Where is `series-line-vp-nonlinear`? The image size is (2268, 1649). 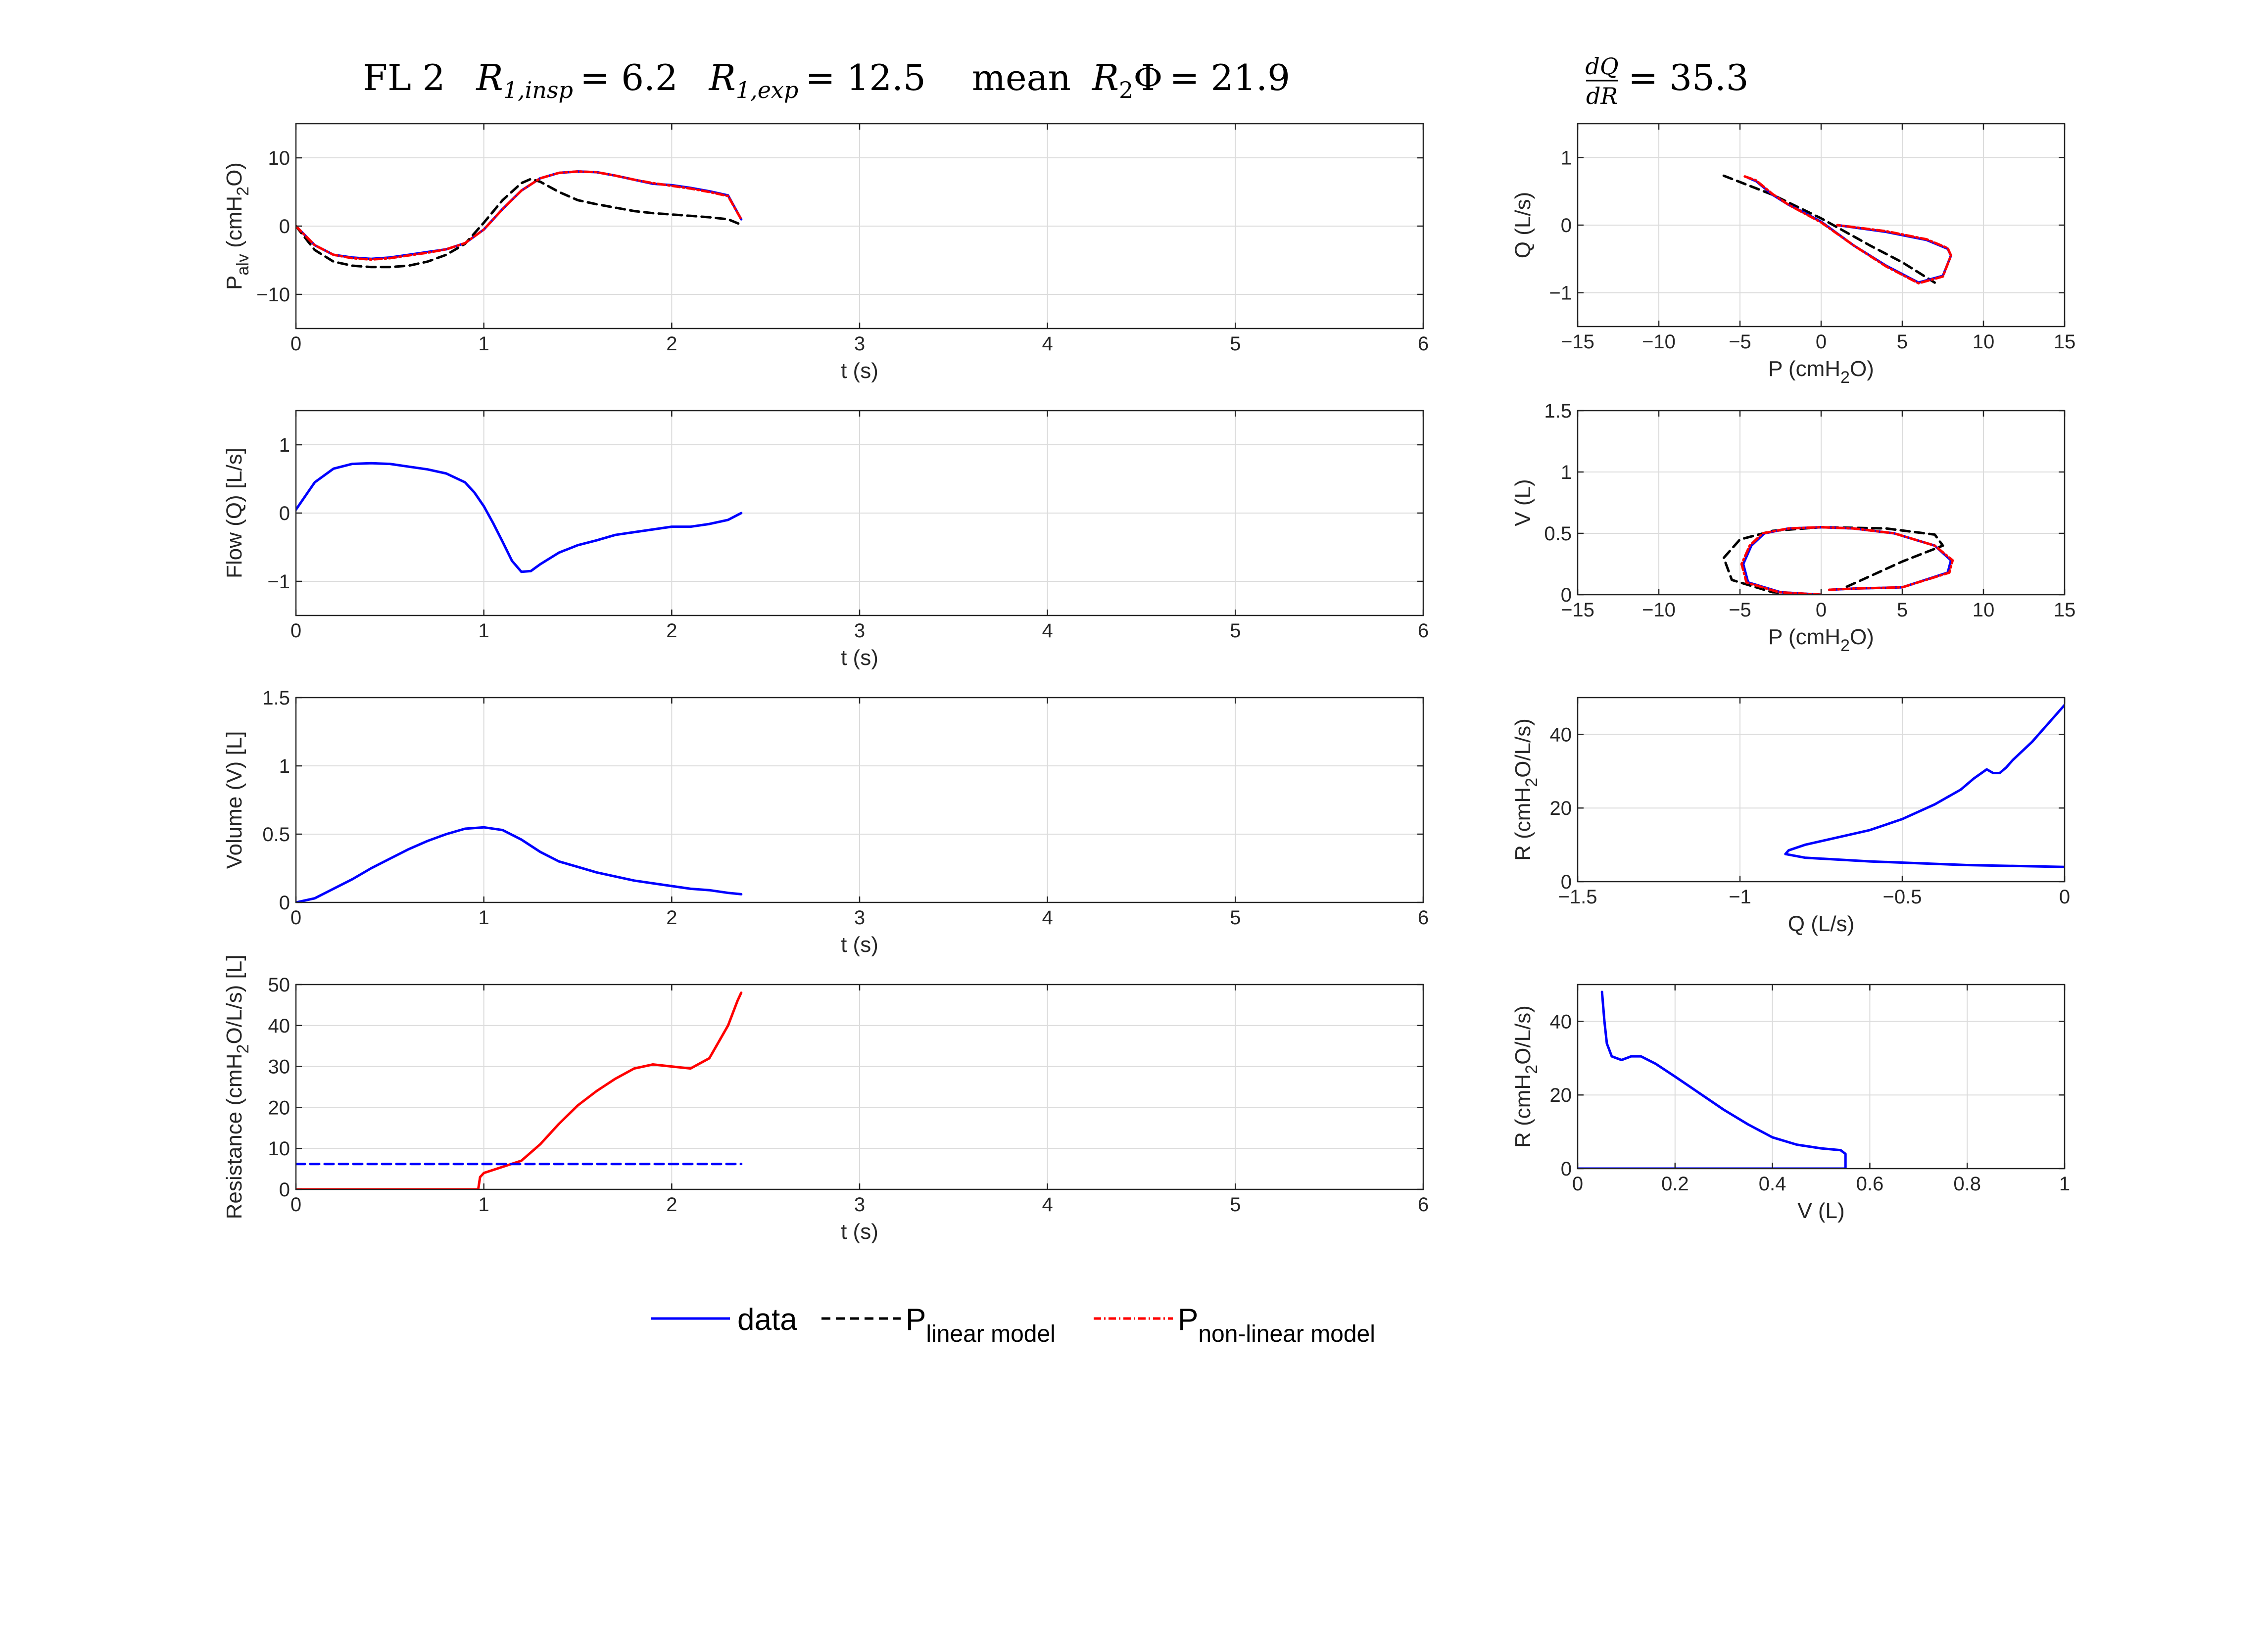
series-line-vp-nonlinear is located at coordinates (1847, 560).